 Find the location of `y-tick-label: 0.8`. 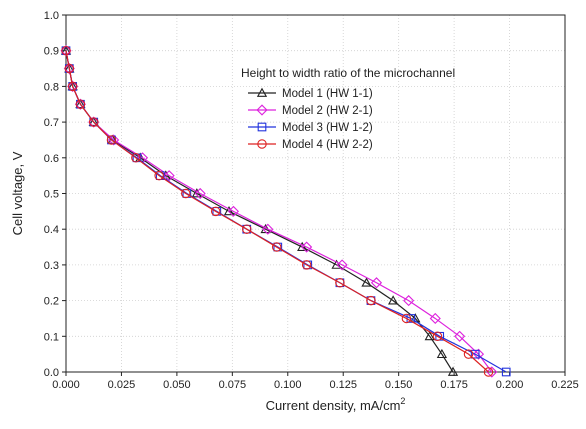

y-tick-label: 0.8 is located at coordinates (51, 87).